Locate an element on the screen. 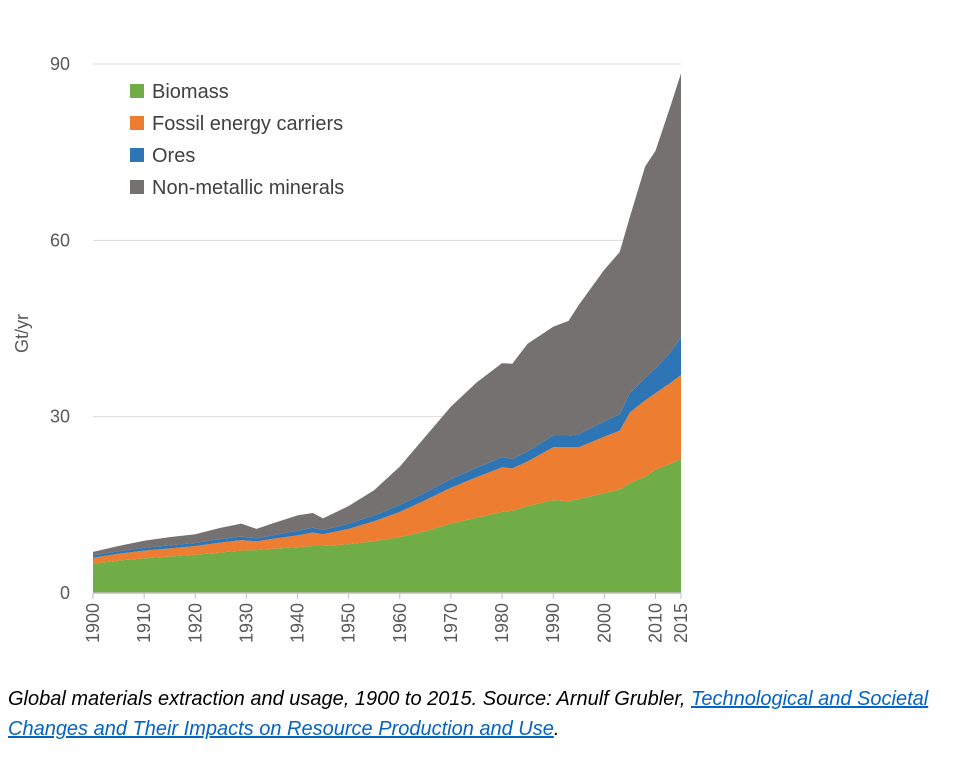  y-tick-label: 90 is located at coordinates (60, 64).